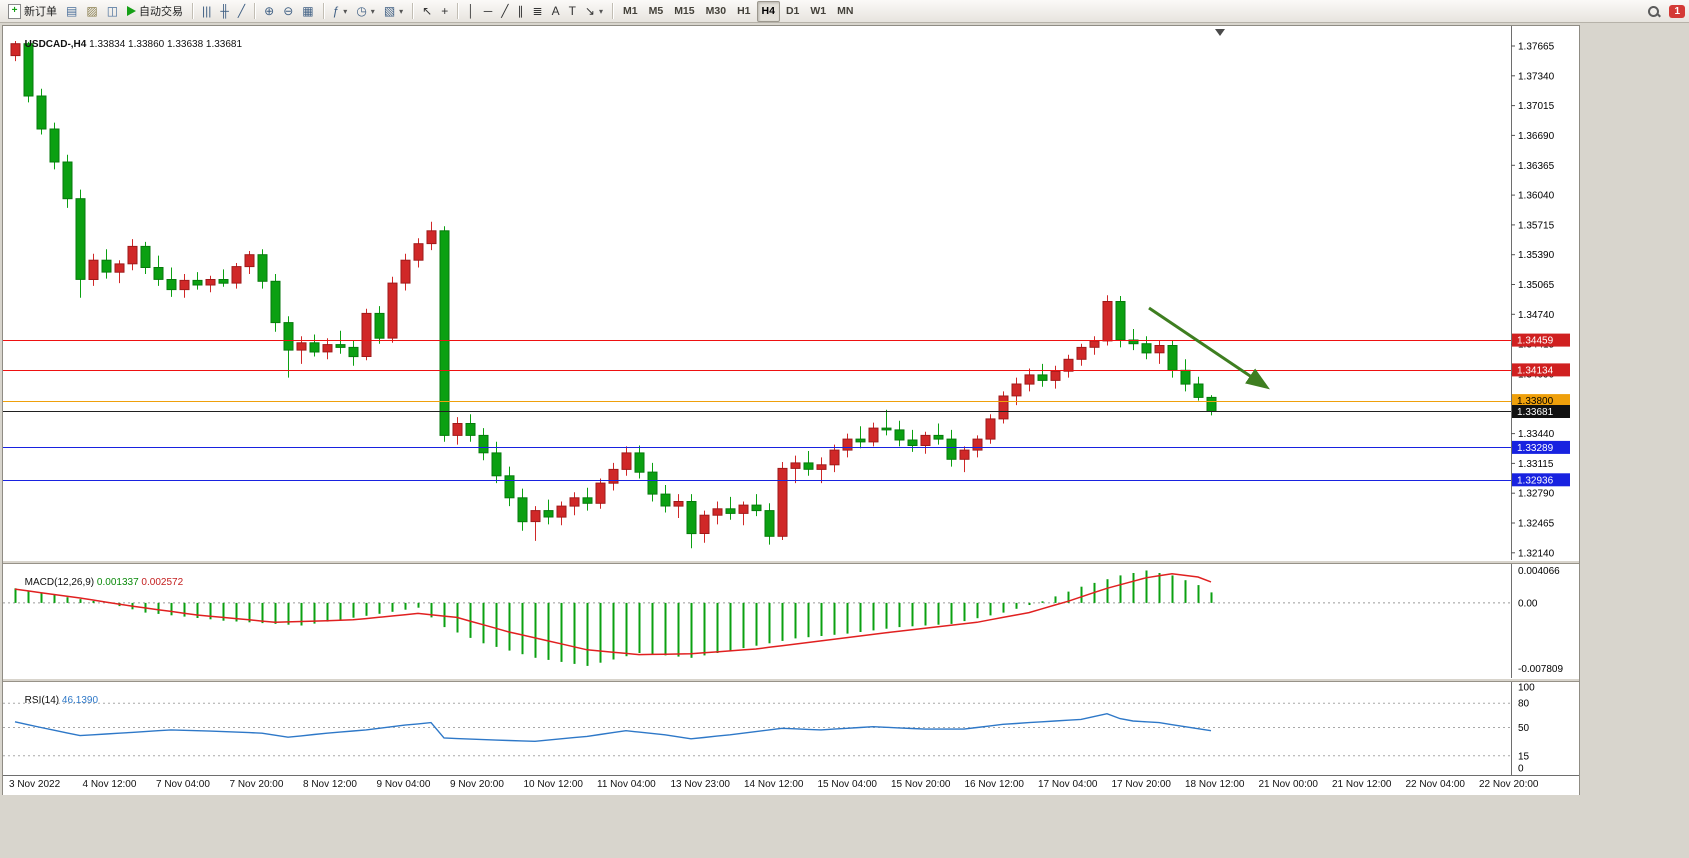 The width and height of the screenshot is (1689, 858). Describe the element at coordinates (1536, 196) in the screenshot. I see `price-axis-label: 1.36040` at that location.